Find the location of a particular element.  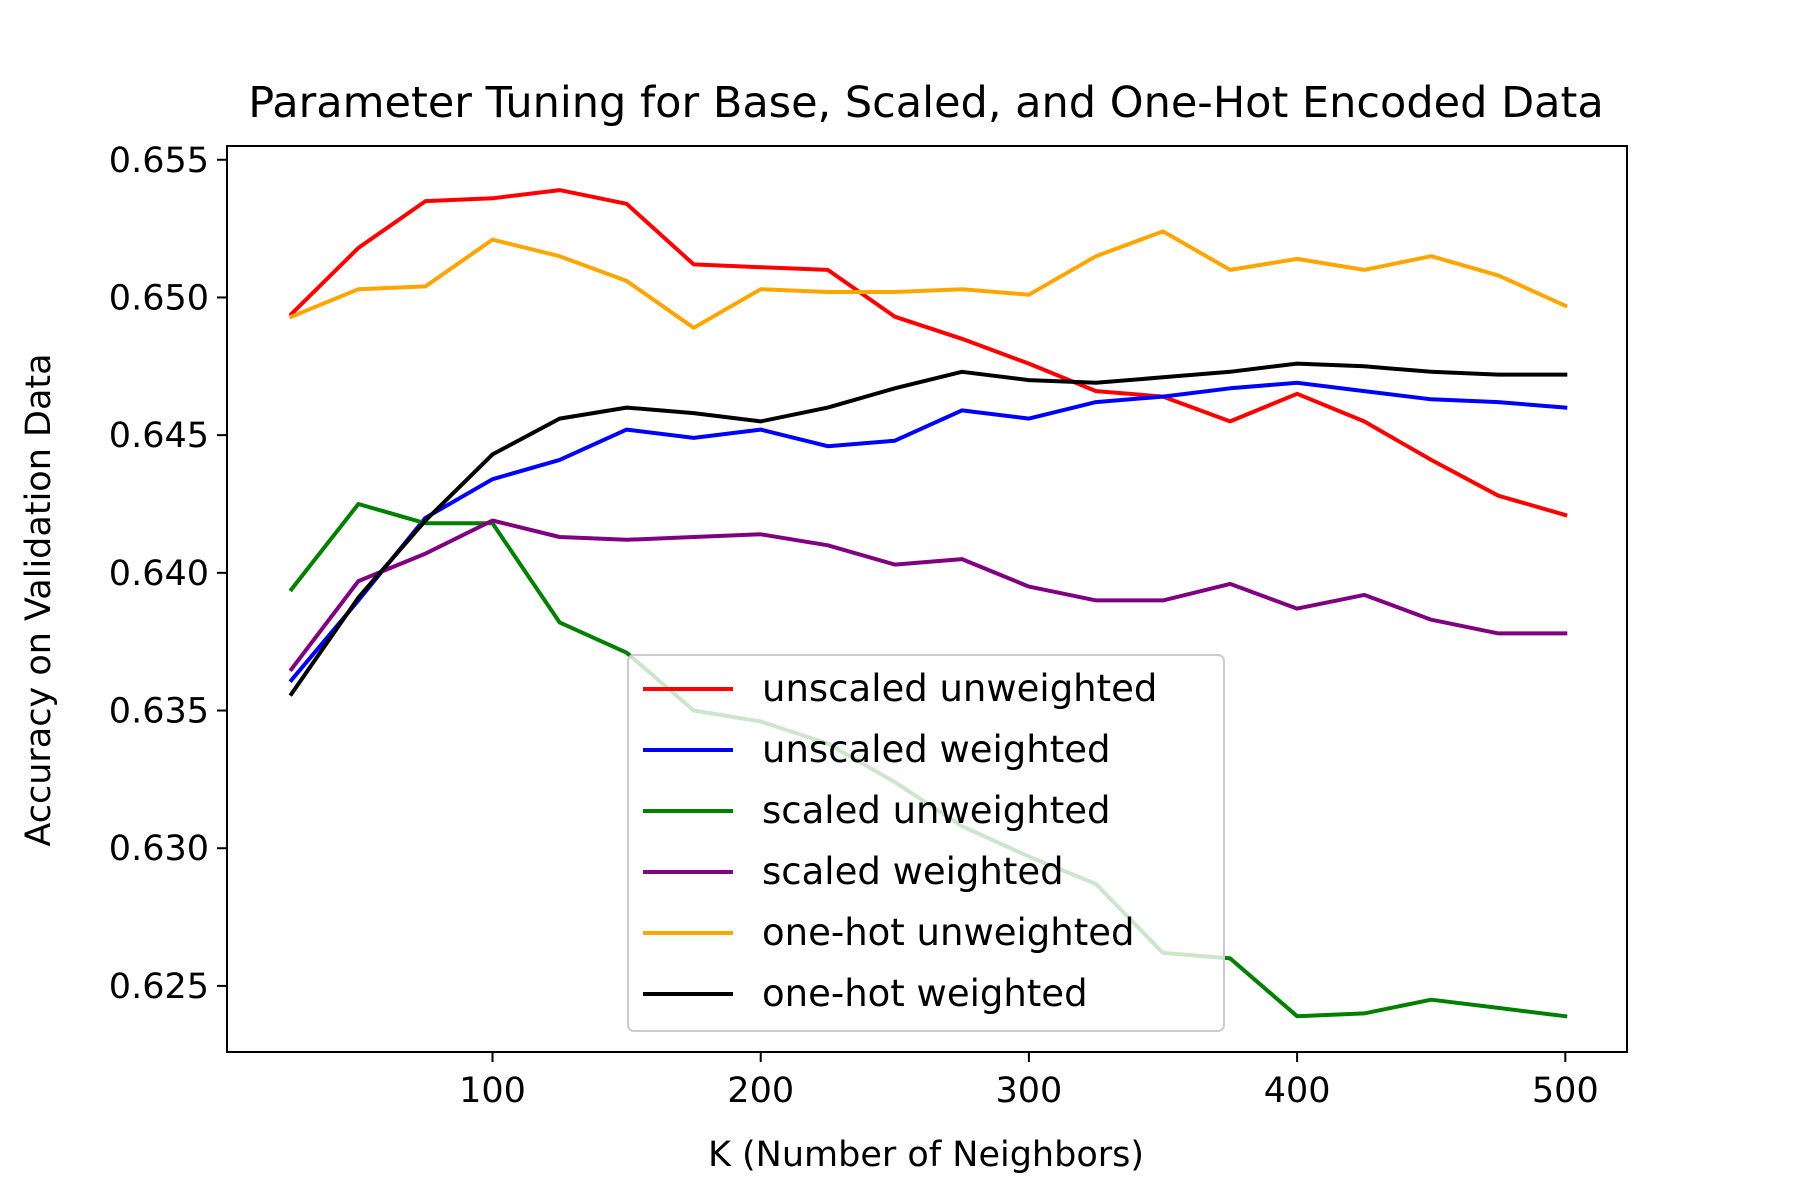

y-tick-label: 0.625 is located at coordinates (159, 987).